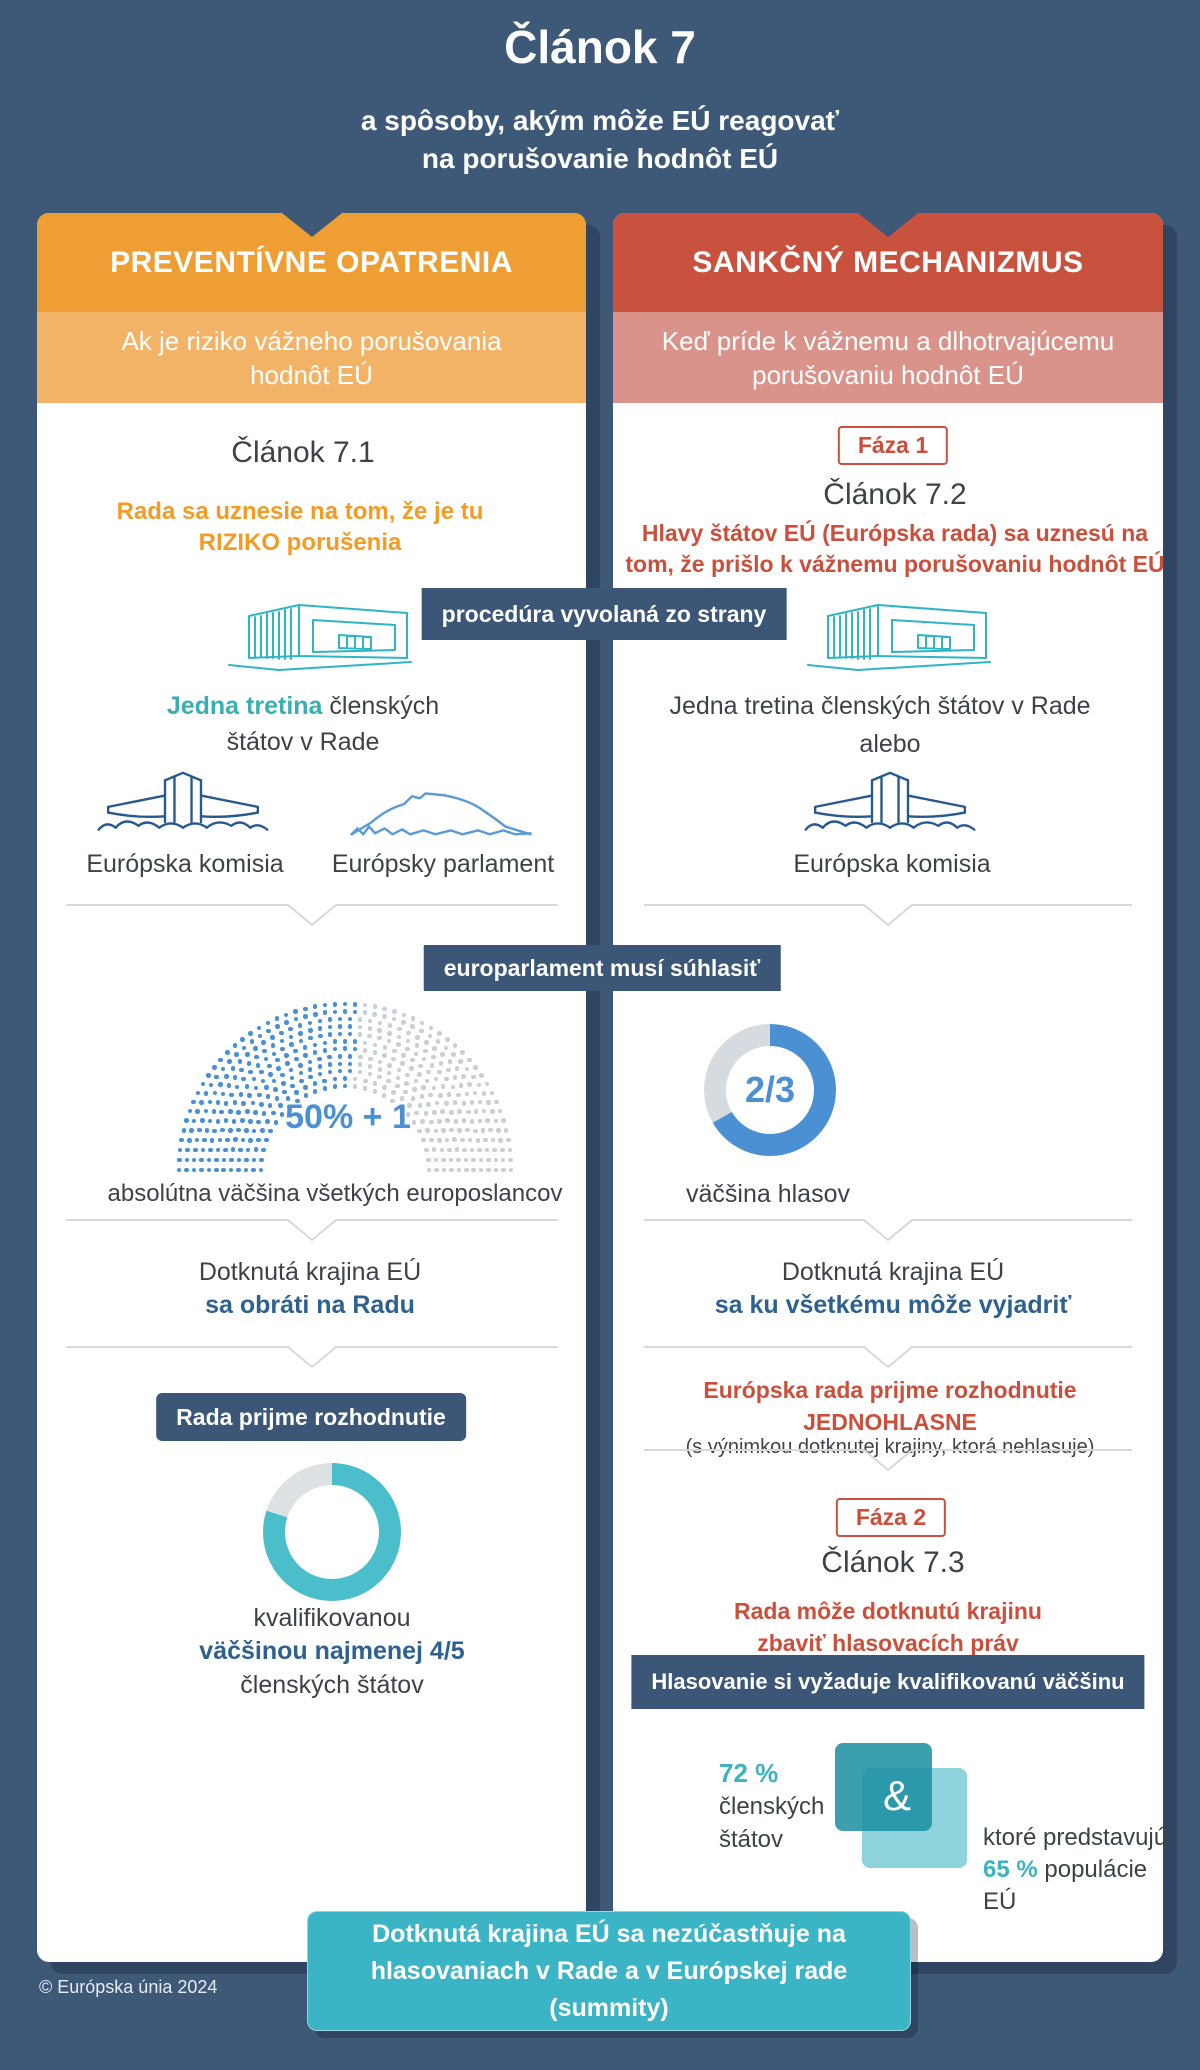  What do you see at coordinates (311, 374) in the screenshot?
I see `condition-line: hodnôt EÚ` at bounding box center [311, 374].